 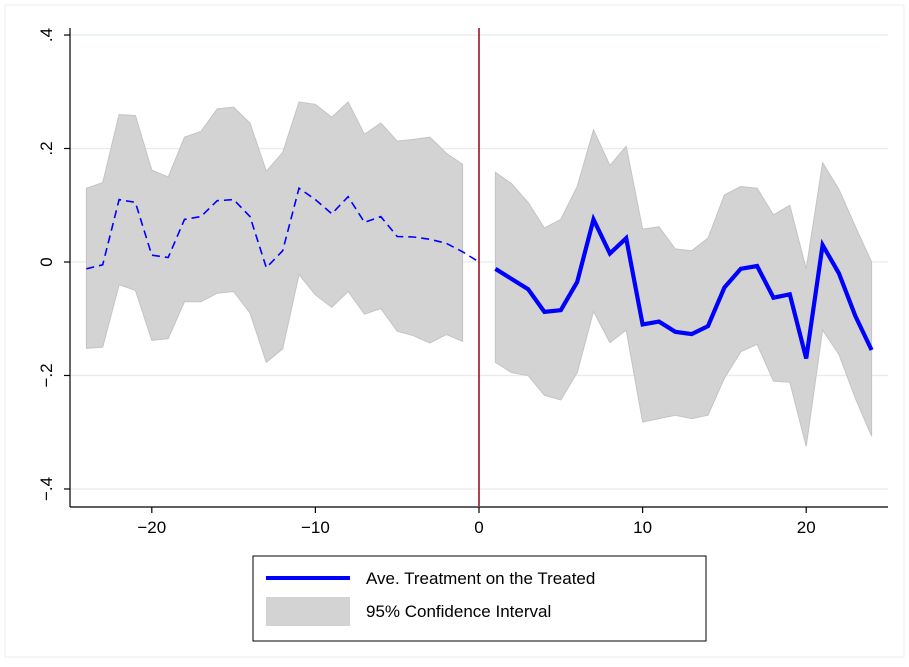 I want to click on y-tick-label-3: .2, so click(x=46, y=148).